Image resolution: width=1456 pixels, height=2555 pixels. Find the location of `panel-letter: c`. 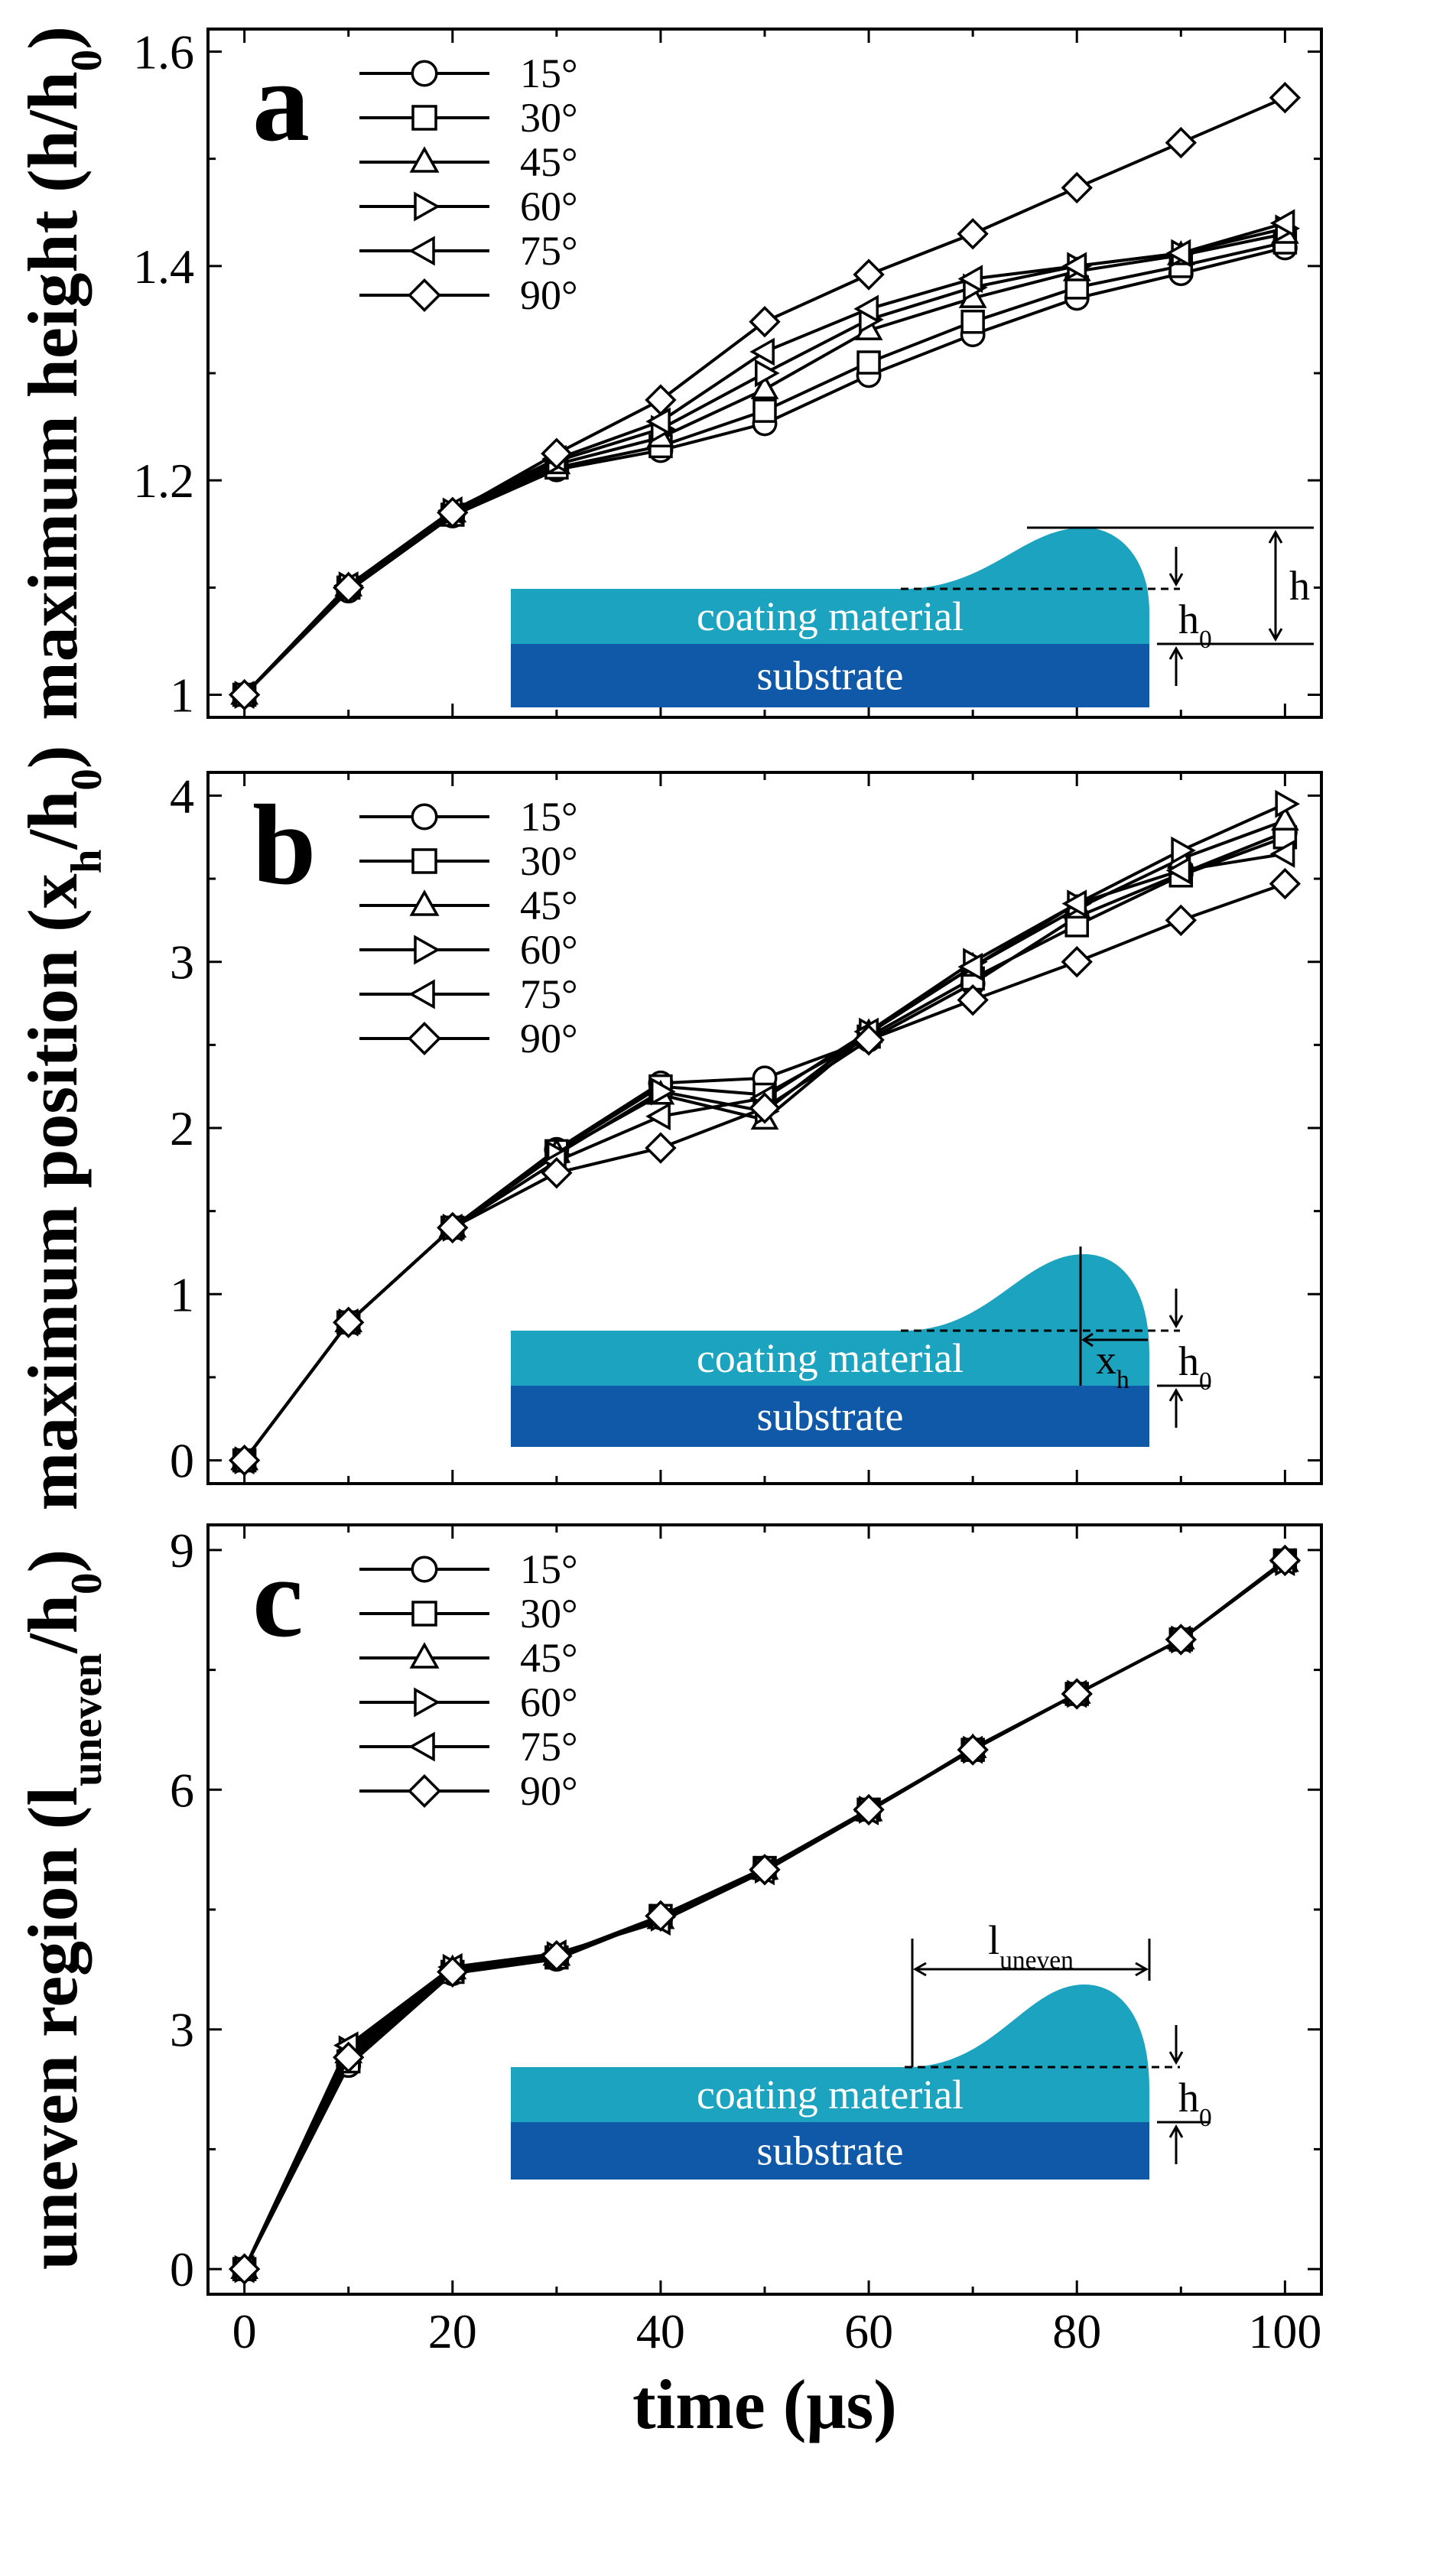

panel-letter: c is located at coordinates (278, 1597).